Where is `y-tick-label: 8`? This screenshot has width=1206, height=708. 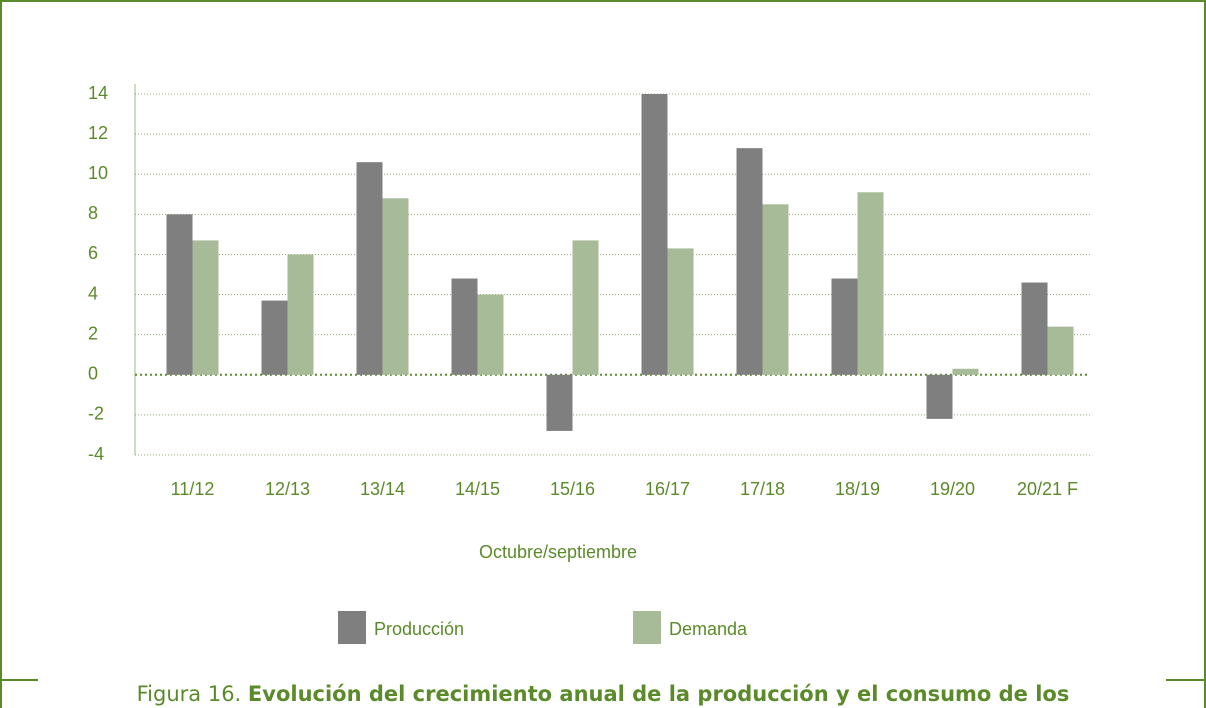 y-tick-label: 8 is located at coordinates (93, 213).